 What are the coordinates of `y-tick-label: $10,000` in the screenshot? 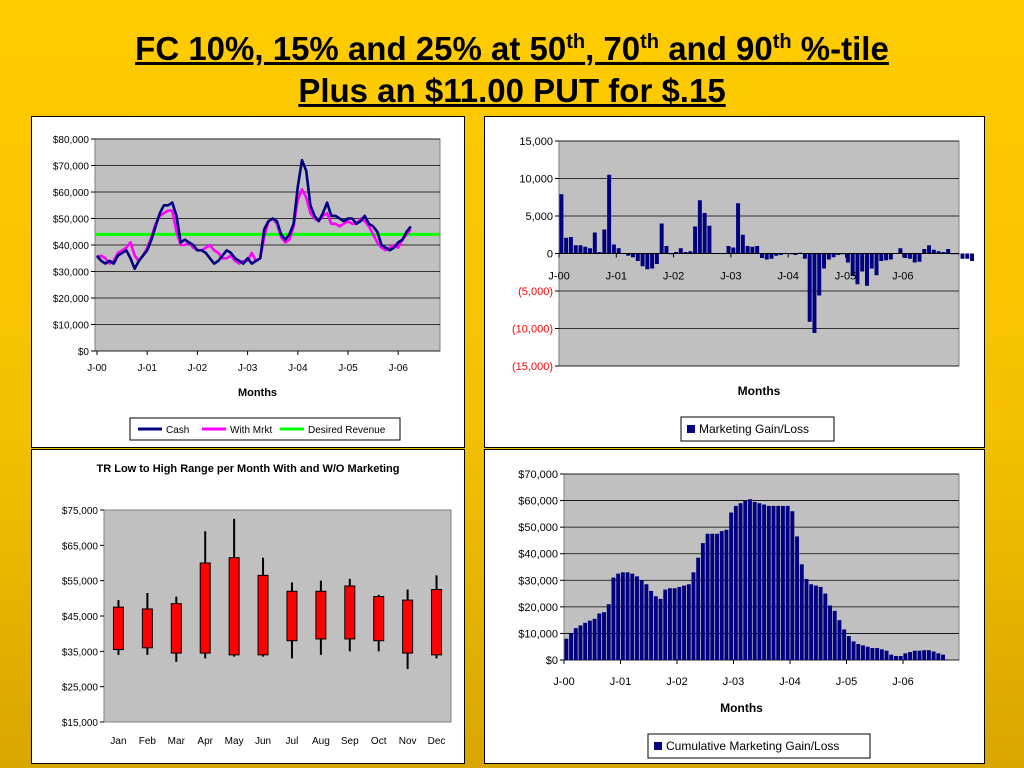 It's located at (538, 634).